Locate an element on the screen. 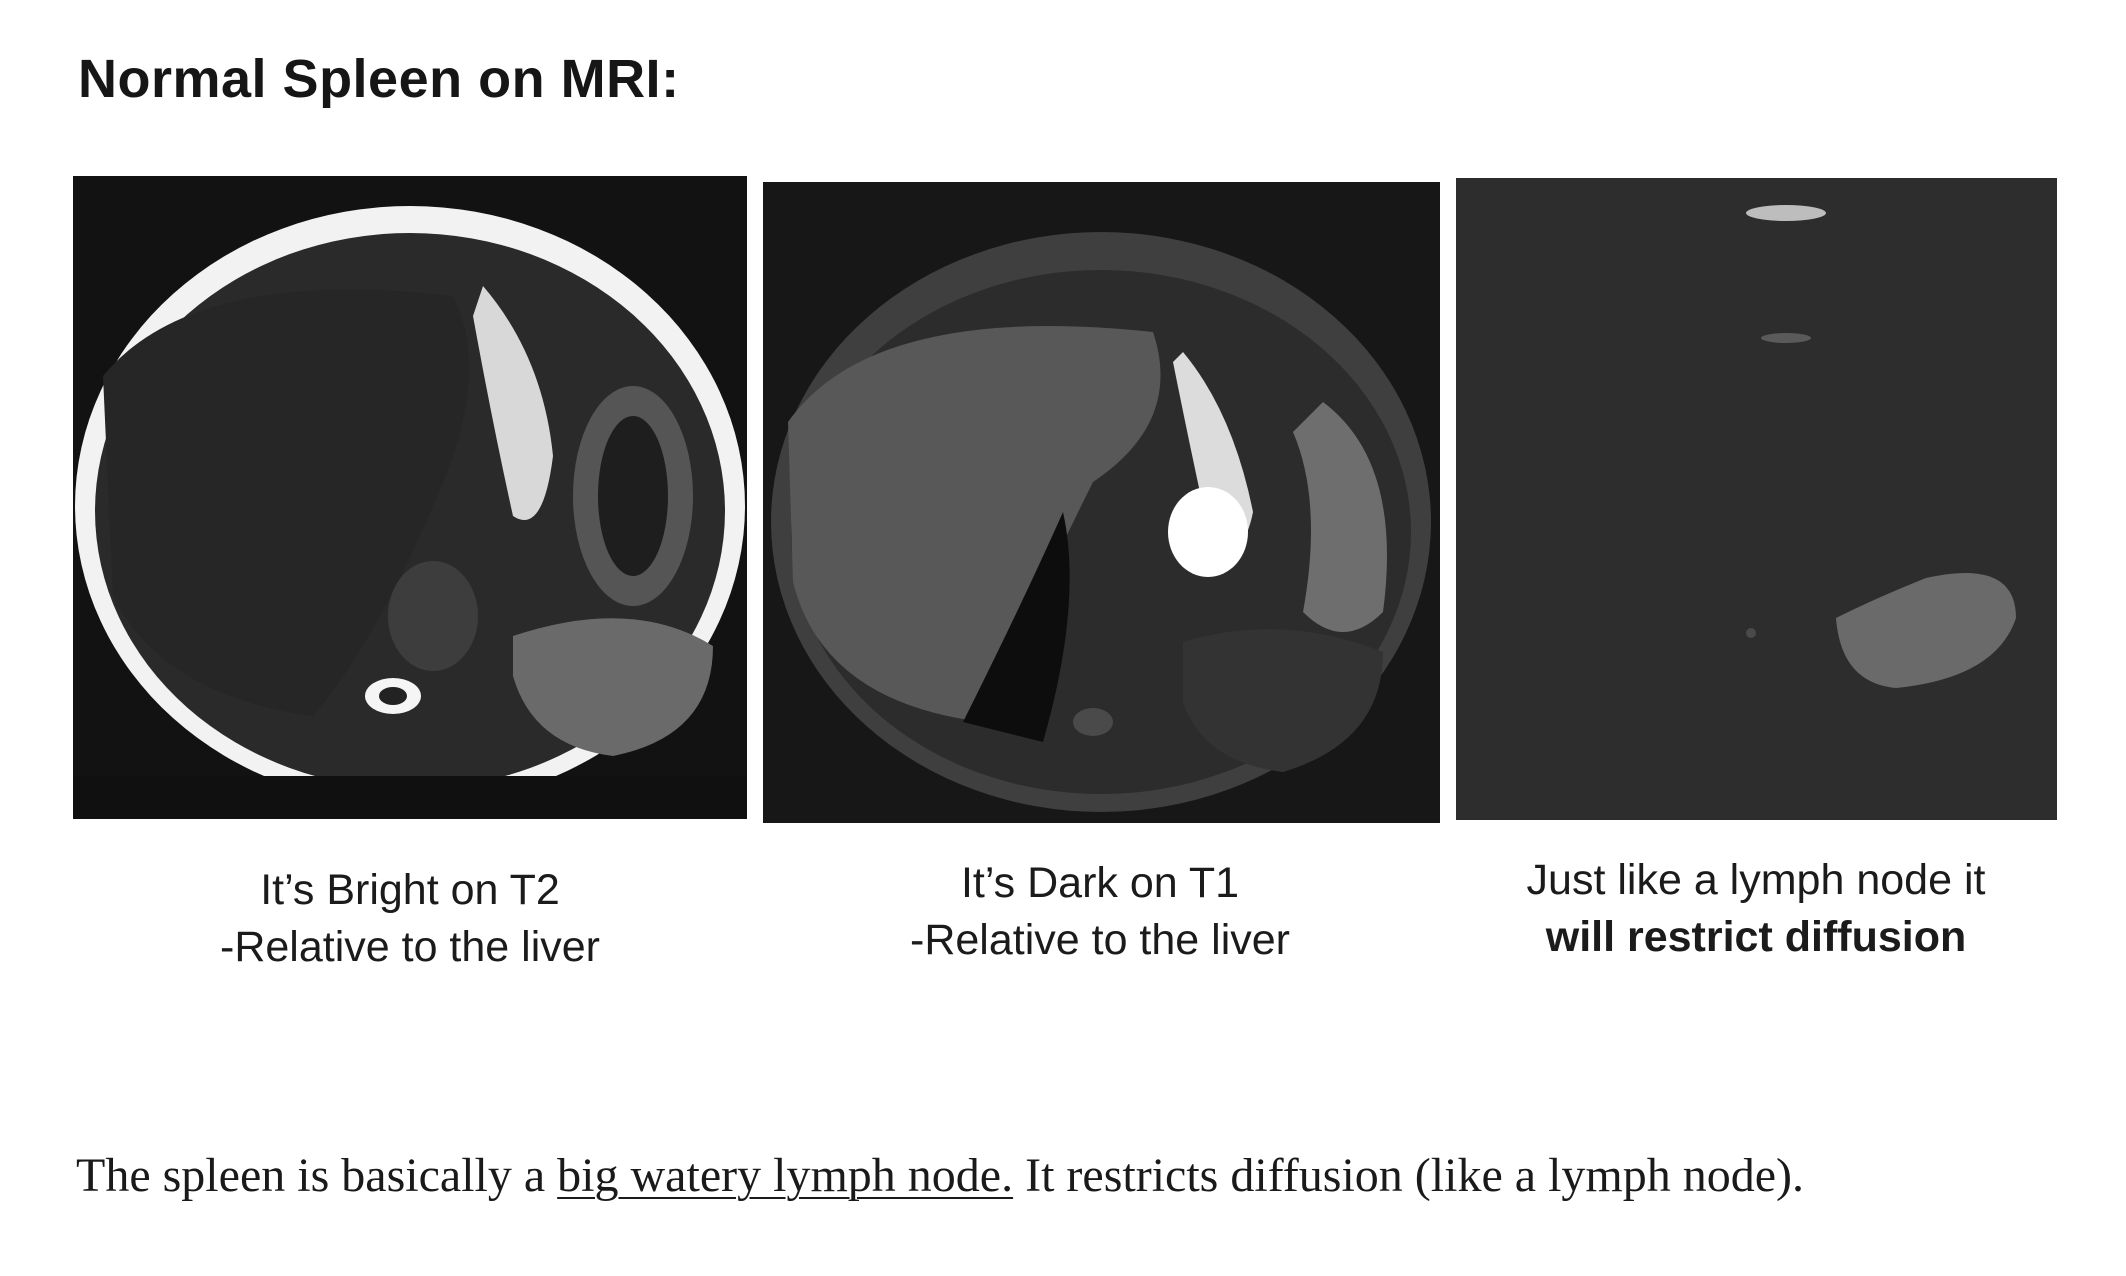 The height and width of the screenshot is (1276, 2126). diffusion-caption-line1: Just like a lymph node it is located at coordinates (1756, 880).